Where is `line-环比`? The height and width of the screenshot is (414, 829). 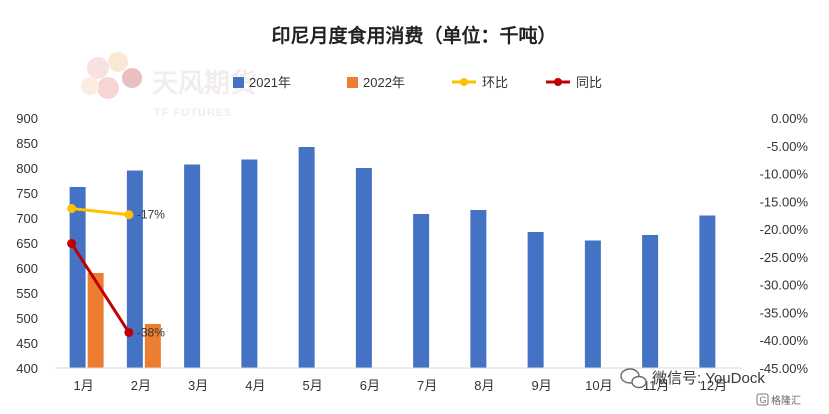
line-环比 is located at coordinates (100, 212).